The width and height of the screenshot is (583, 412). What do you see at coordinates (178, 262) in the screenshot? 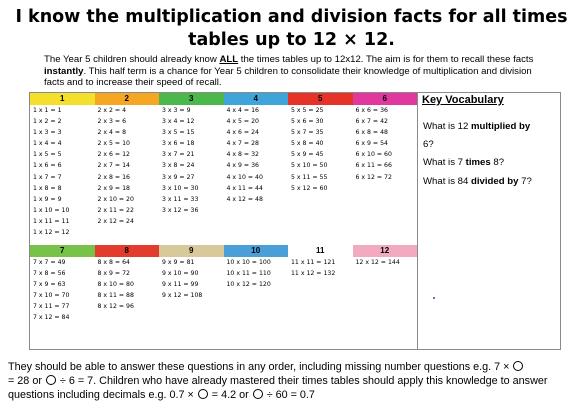
I see `fact-line: 9 x 9 = 81` at bounding box center [178, 262].